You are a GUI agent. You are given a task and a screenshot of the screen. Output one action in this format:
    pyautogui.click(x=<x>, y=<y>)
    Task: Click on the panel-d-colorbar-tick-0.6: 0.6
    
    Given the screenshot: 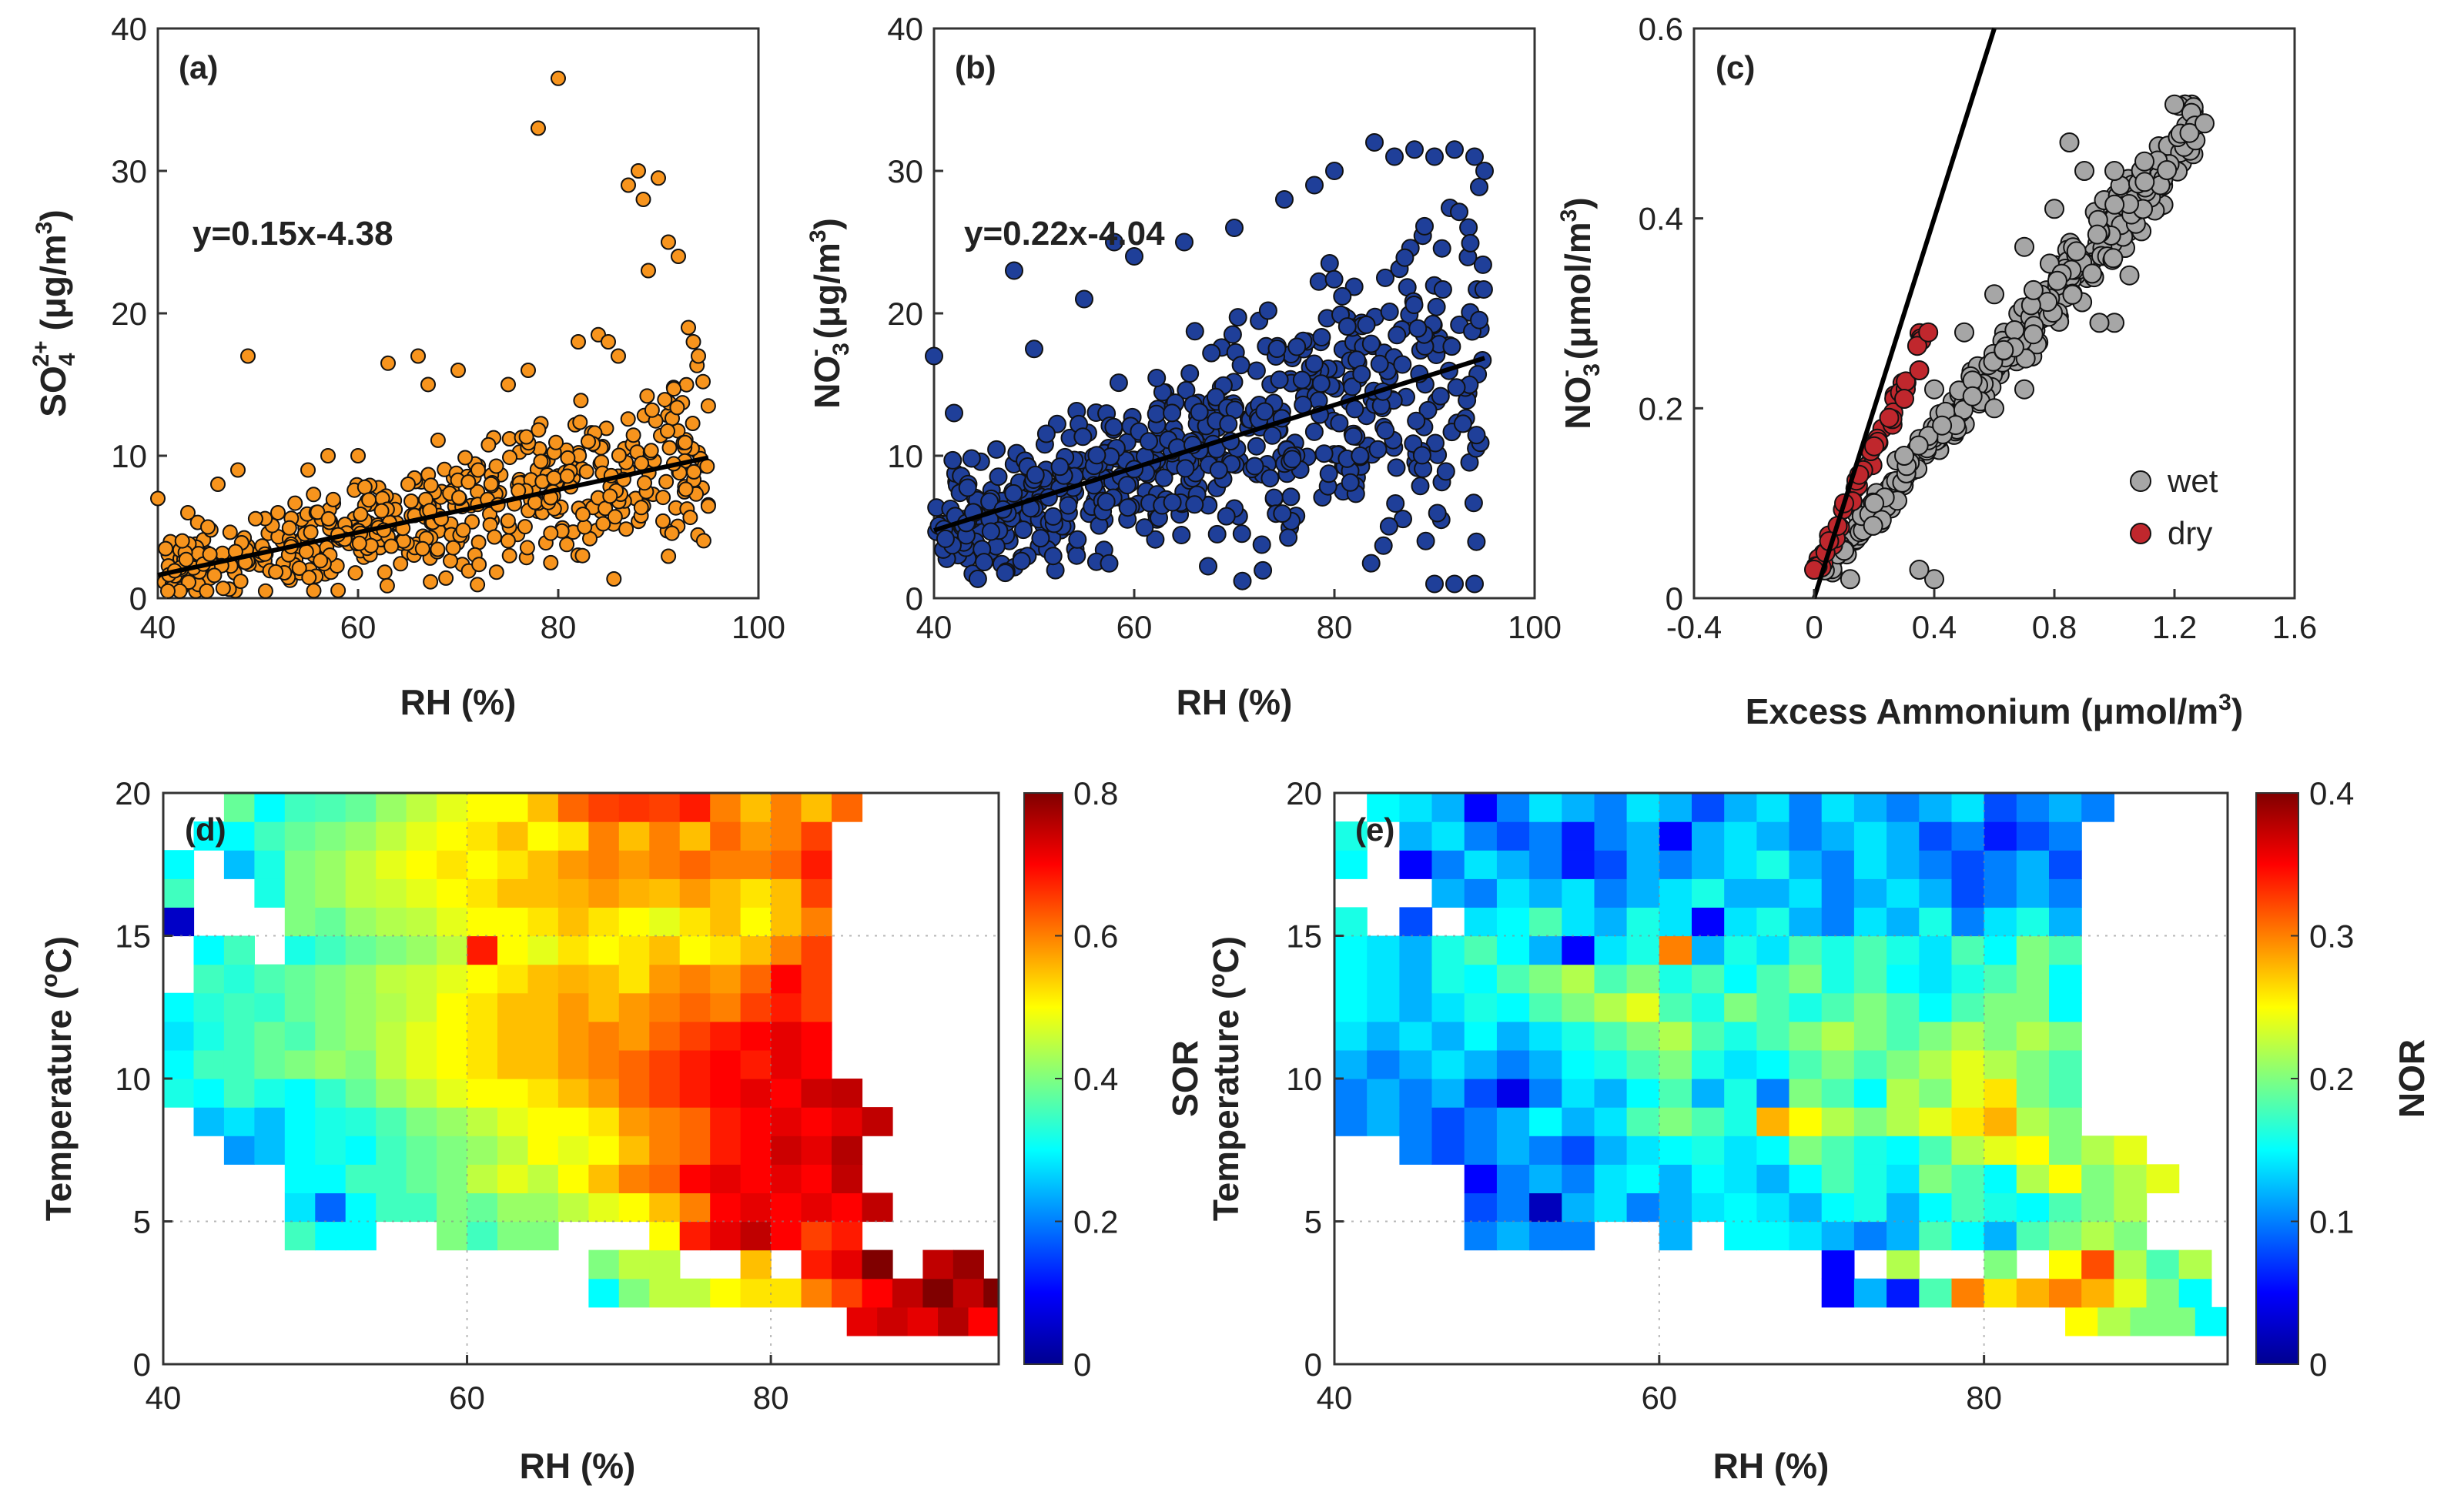 What is the action you would take?
    pyautogui.click(x=1095, y=936)
    